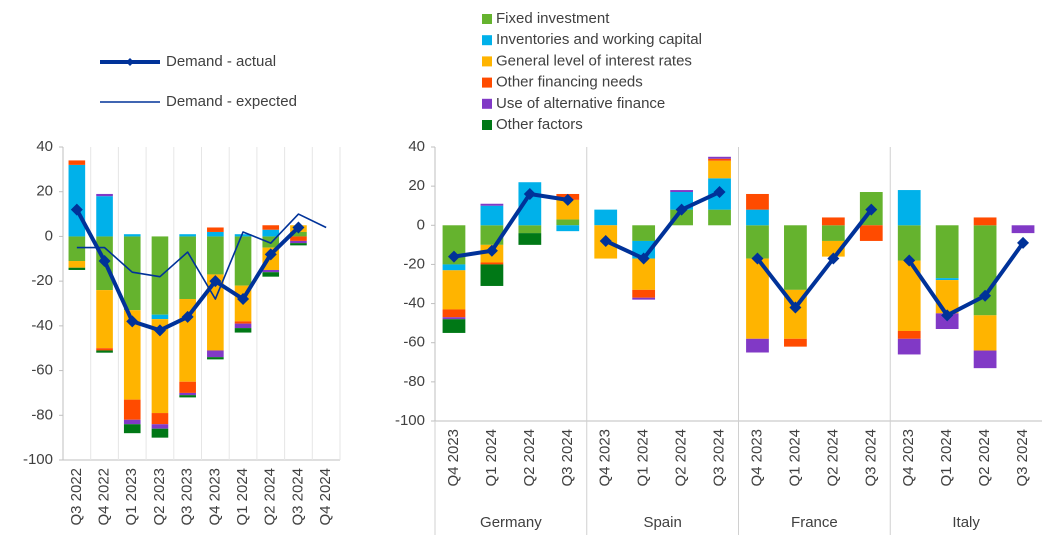 The height and width of the screenshot is (540, 1042). What do you see at coordinates (580, 103) in the screenshot?
I see `legend-label: Use of alternative finance` at bounding box center [580, 103].